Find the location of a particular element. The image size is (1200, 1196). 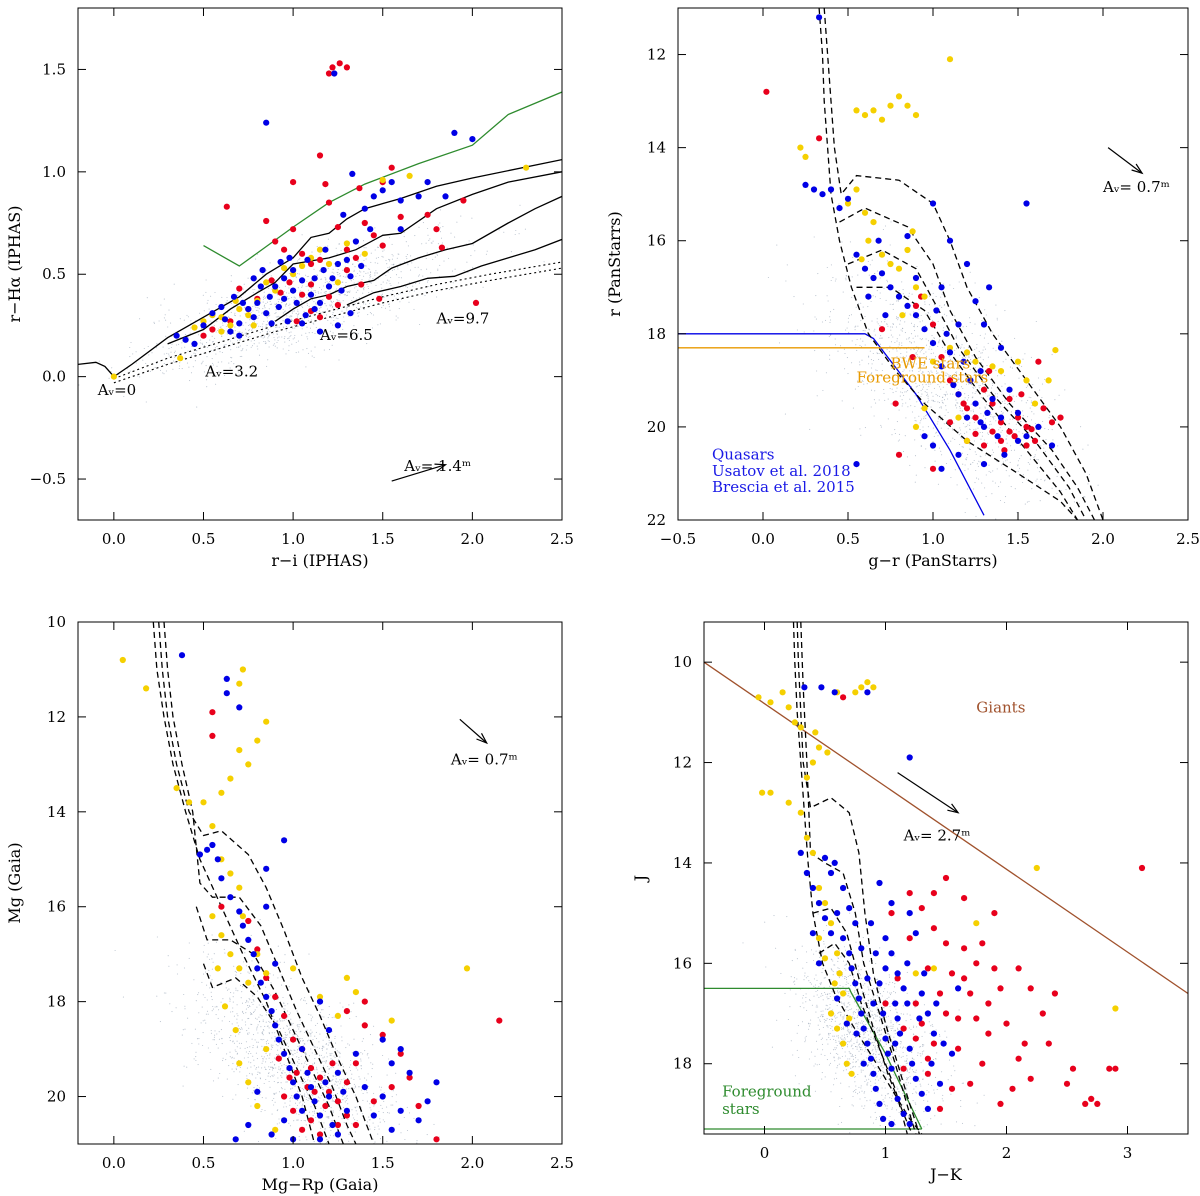

isochrone-3-line is located at coordinates (967, 363).